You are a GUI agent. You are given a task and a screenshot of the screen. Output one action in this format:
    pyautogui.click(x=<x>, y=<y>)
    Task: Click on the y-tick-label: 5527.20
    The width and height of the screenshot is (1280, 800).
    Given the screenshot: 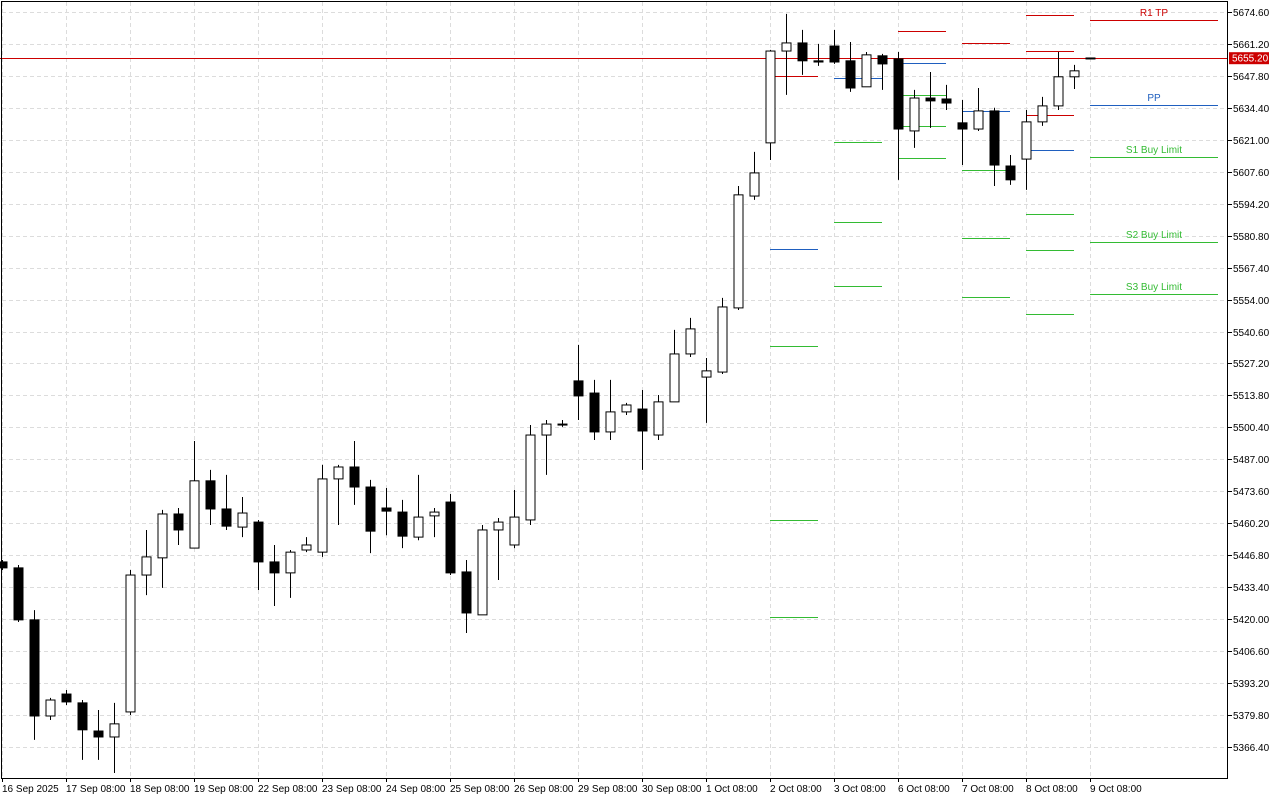 What is the action you would take?
    pyautogui.click(x=1251, y=364)
    